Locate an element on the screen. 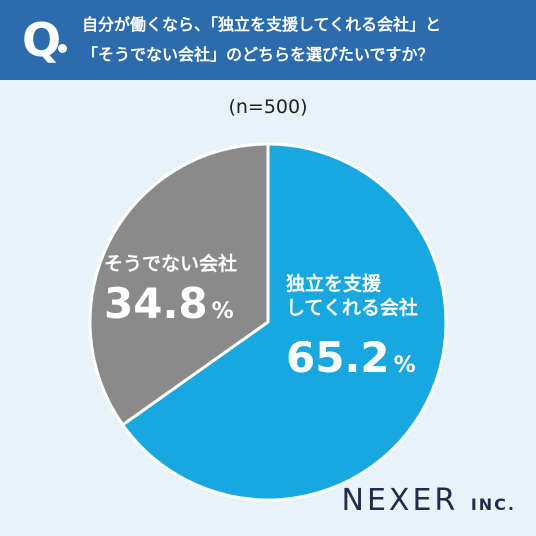  question-mark-dot is located at coordinates (62, 48).